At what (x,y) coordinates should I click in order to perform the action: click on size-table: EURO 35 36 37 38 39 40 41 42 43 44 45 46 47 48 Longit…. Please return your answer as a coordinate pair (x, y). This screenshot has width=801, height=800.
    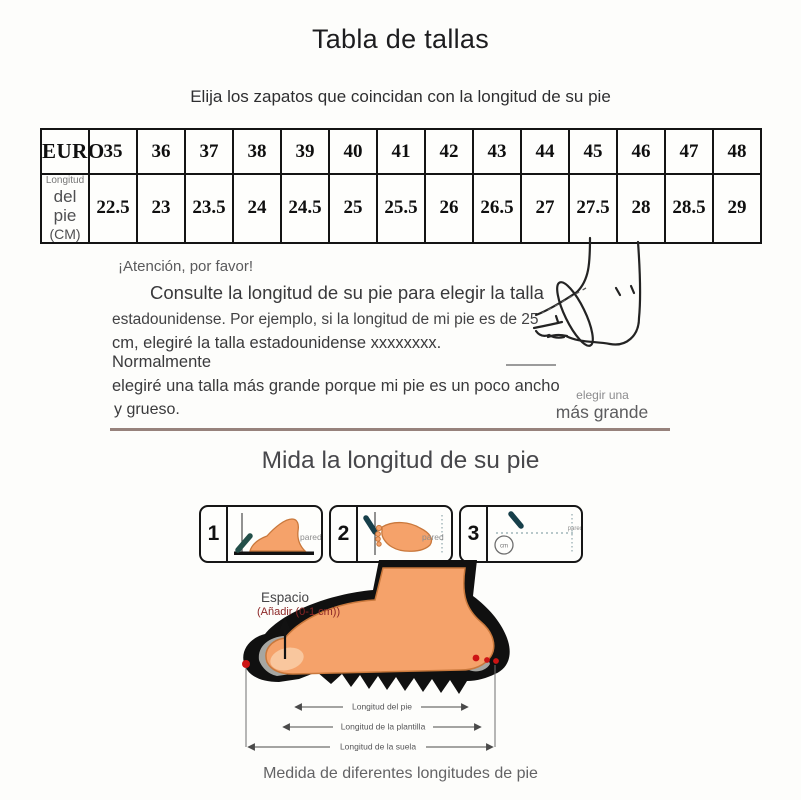
    Looking at the image, I should click on (401, 186).